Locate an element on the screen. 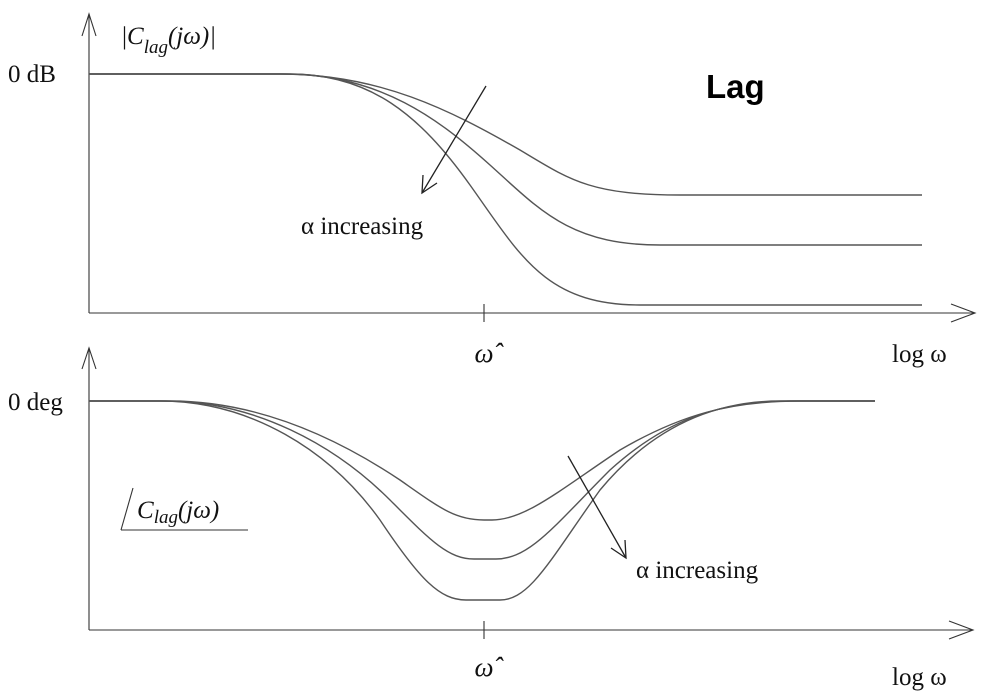 The height and width of the screenshot is (692, 998). magnitude-y-tick-label: 0 dB is located at coordinates (32, 74).